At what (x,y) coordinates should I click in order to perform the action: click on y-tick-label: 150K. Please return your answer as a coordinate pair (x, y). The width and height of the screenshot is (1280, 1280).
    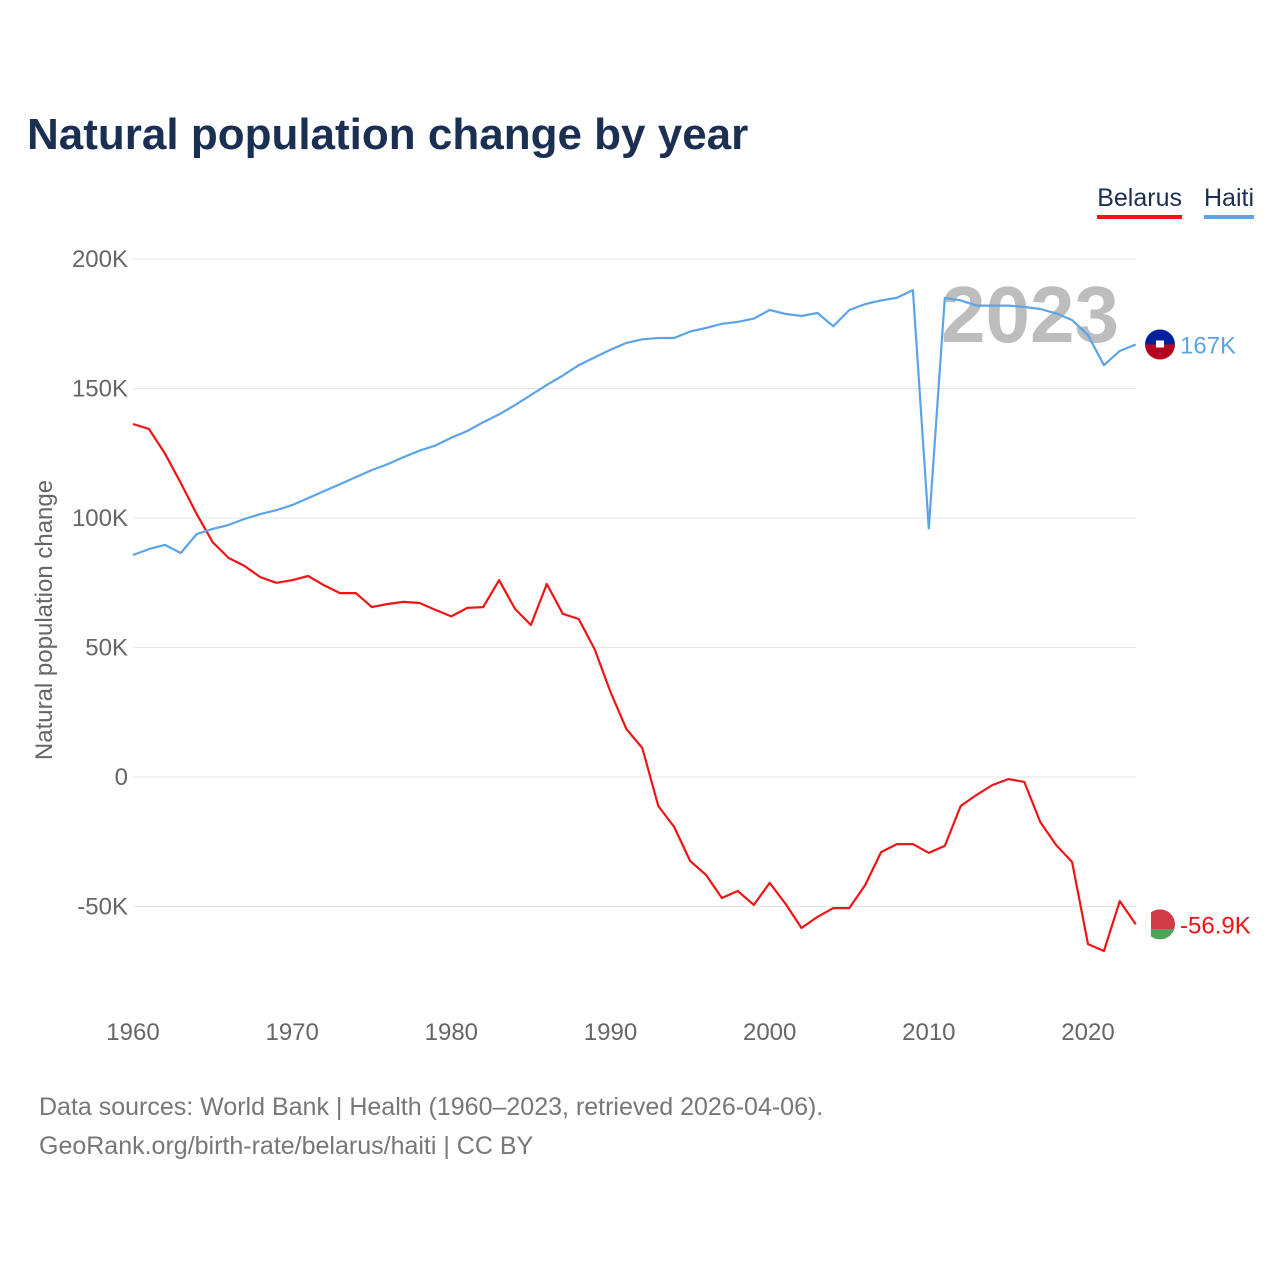
    Looking at the image, I should click on (100, 389).